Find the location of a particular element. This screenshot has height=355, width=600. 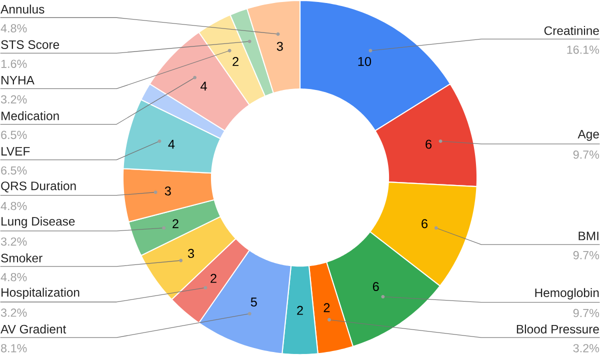

slice-label: Age is located at coordinates (588, 135).